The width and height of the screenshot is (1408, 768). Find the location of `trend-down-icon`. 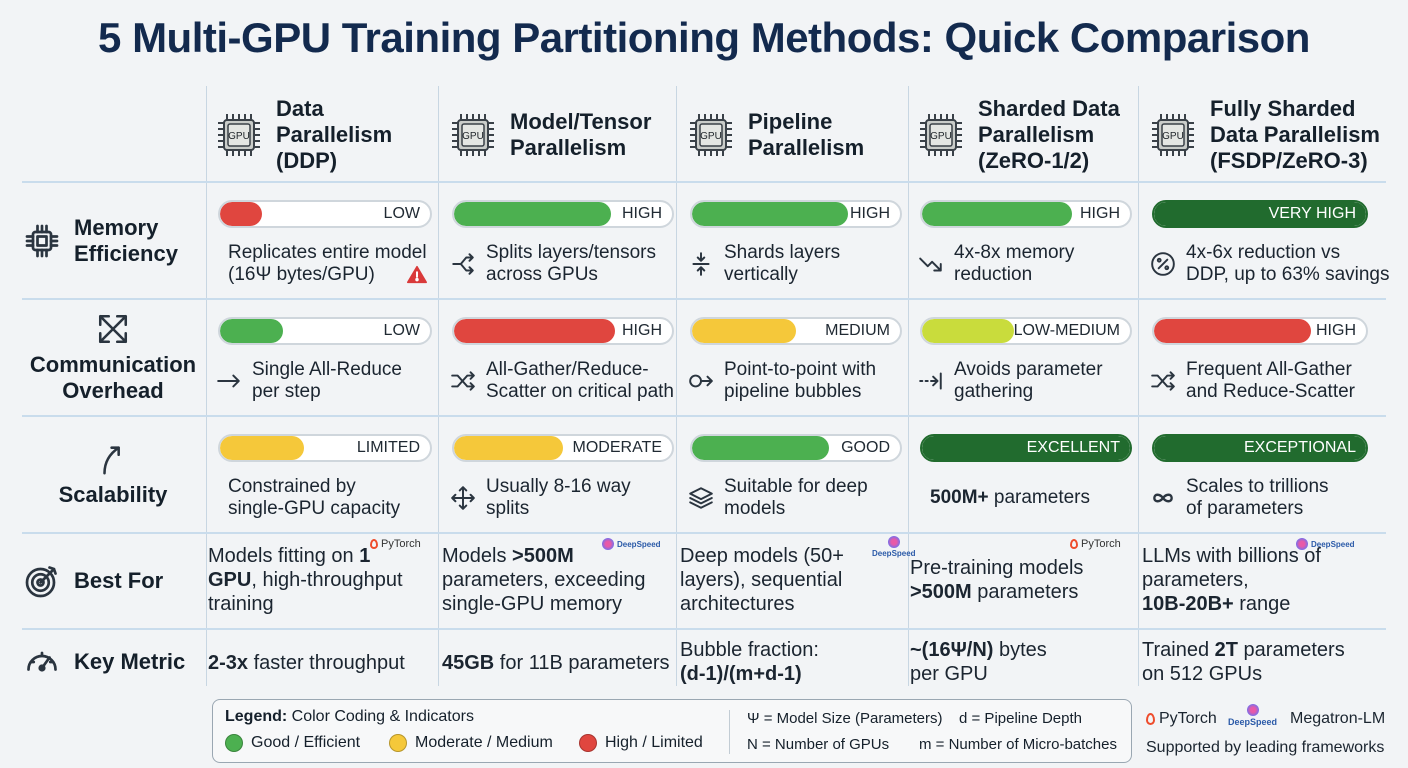

trend-down-icon is located at coordinates (930, 264).